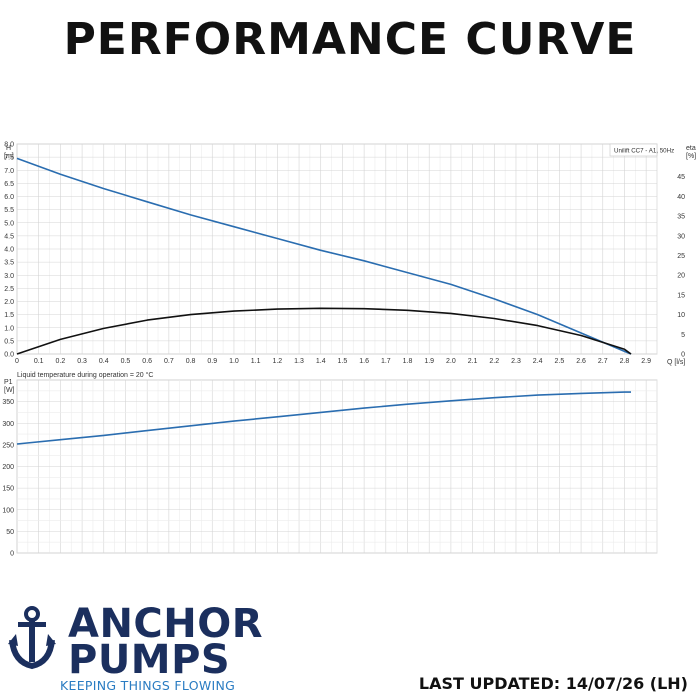  Describe the element at coordinates (553, 683) in the screenshot. I see `last-updated-text: LAST UPDATED: 14/07/26 (LH)` at that location.